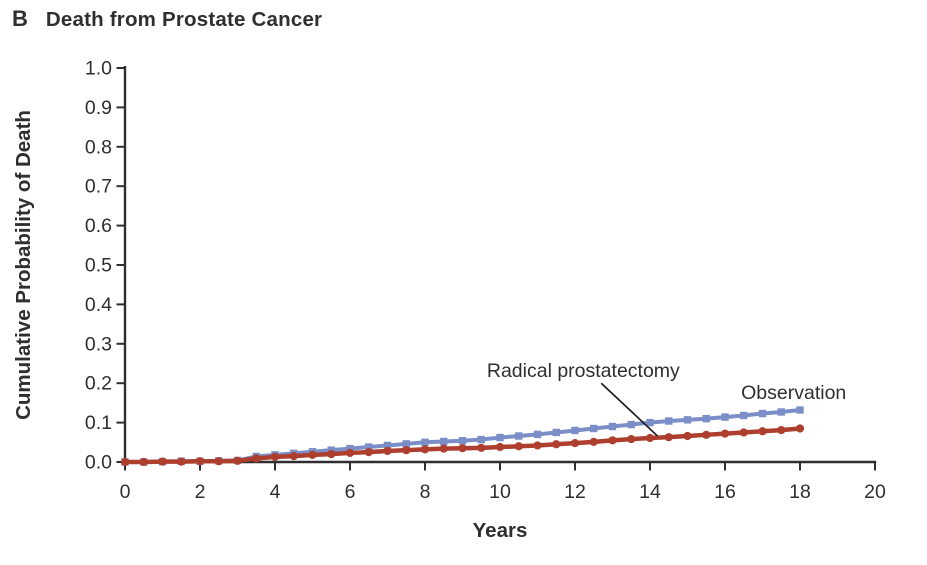 The width and height of the screenshot is (927, 565). I want to click on x-axis: 0 2 4 6 8 10 12 14 16 18 20 Years, so click(503, 501).